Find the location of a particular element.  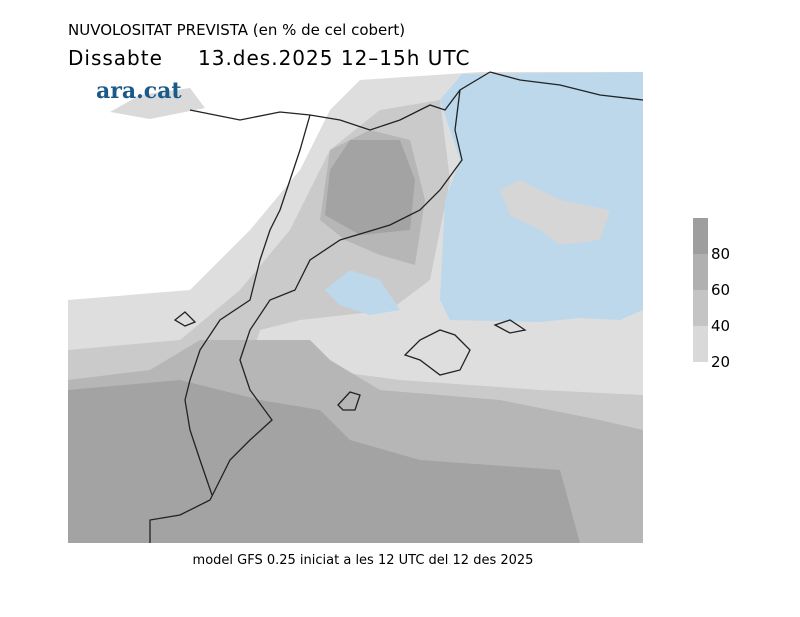

legend: 20 40 60 80 is located at coordinates (711, 294).